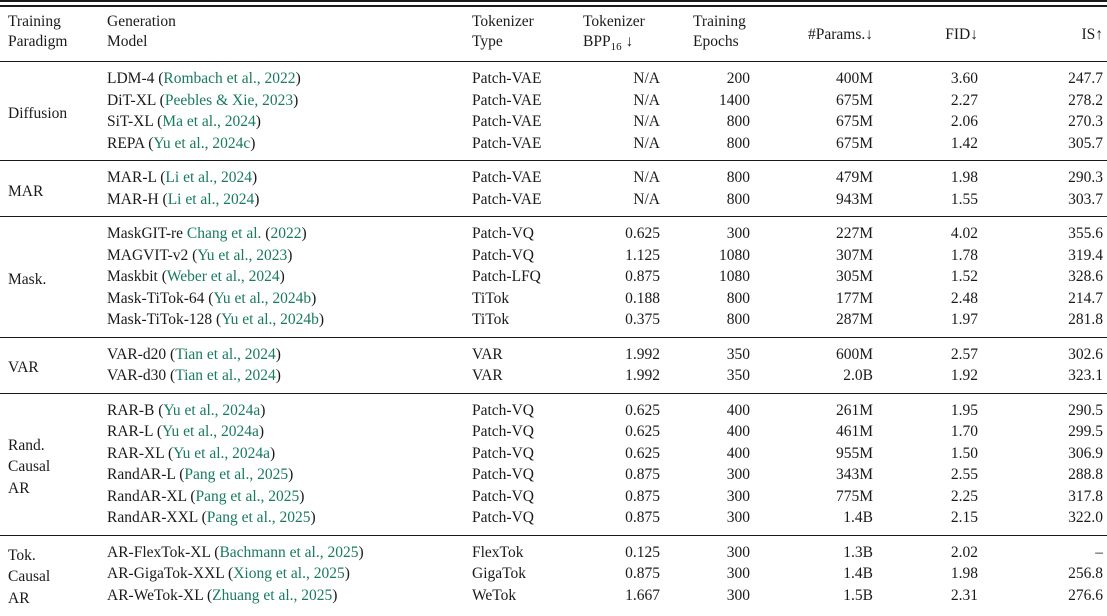 The width and height of the screenshot is (1107, 616). I want to click on col-header-generation-model: Generation Model, so click(281, 35).